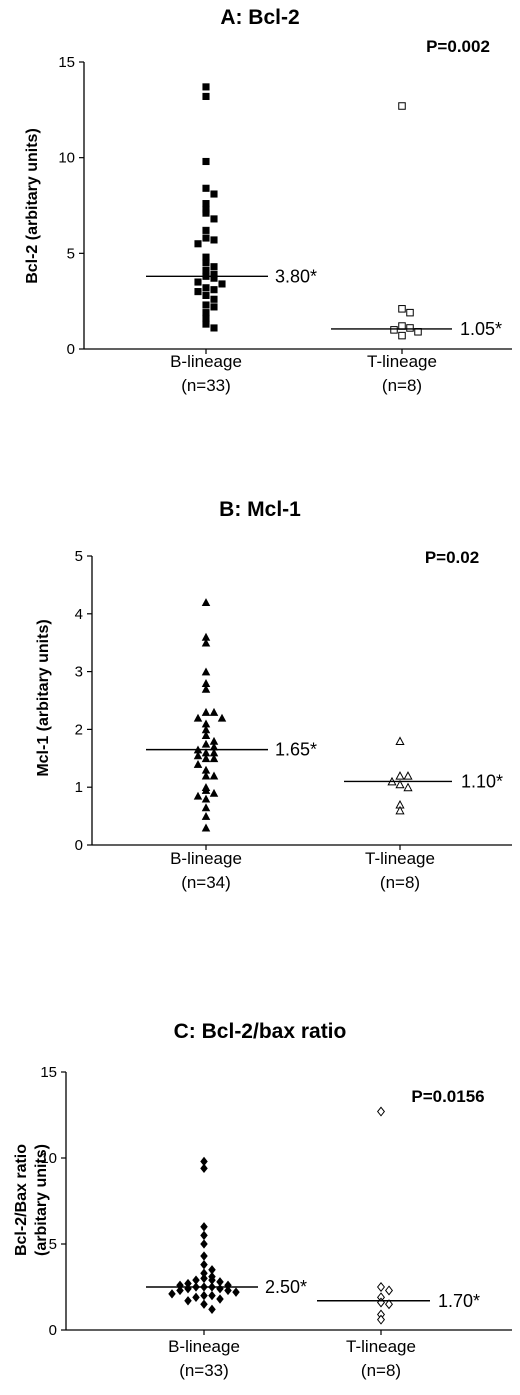 This screenshot has width=520, height=1395. Describe the element at coordinates (79, 787) in the screenshot. I see `y-tick-label: 1` at that location.